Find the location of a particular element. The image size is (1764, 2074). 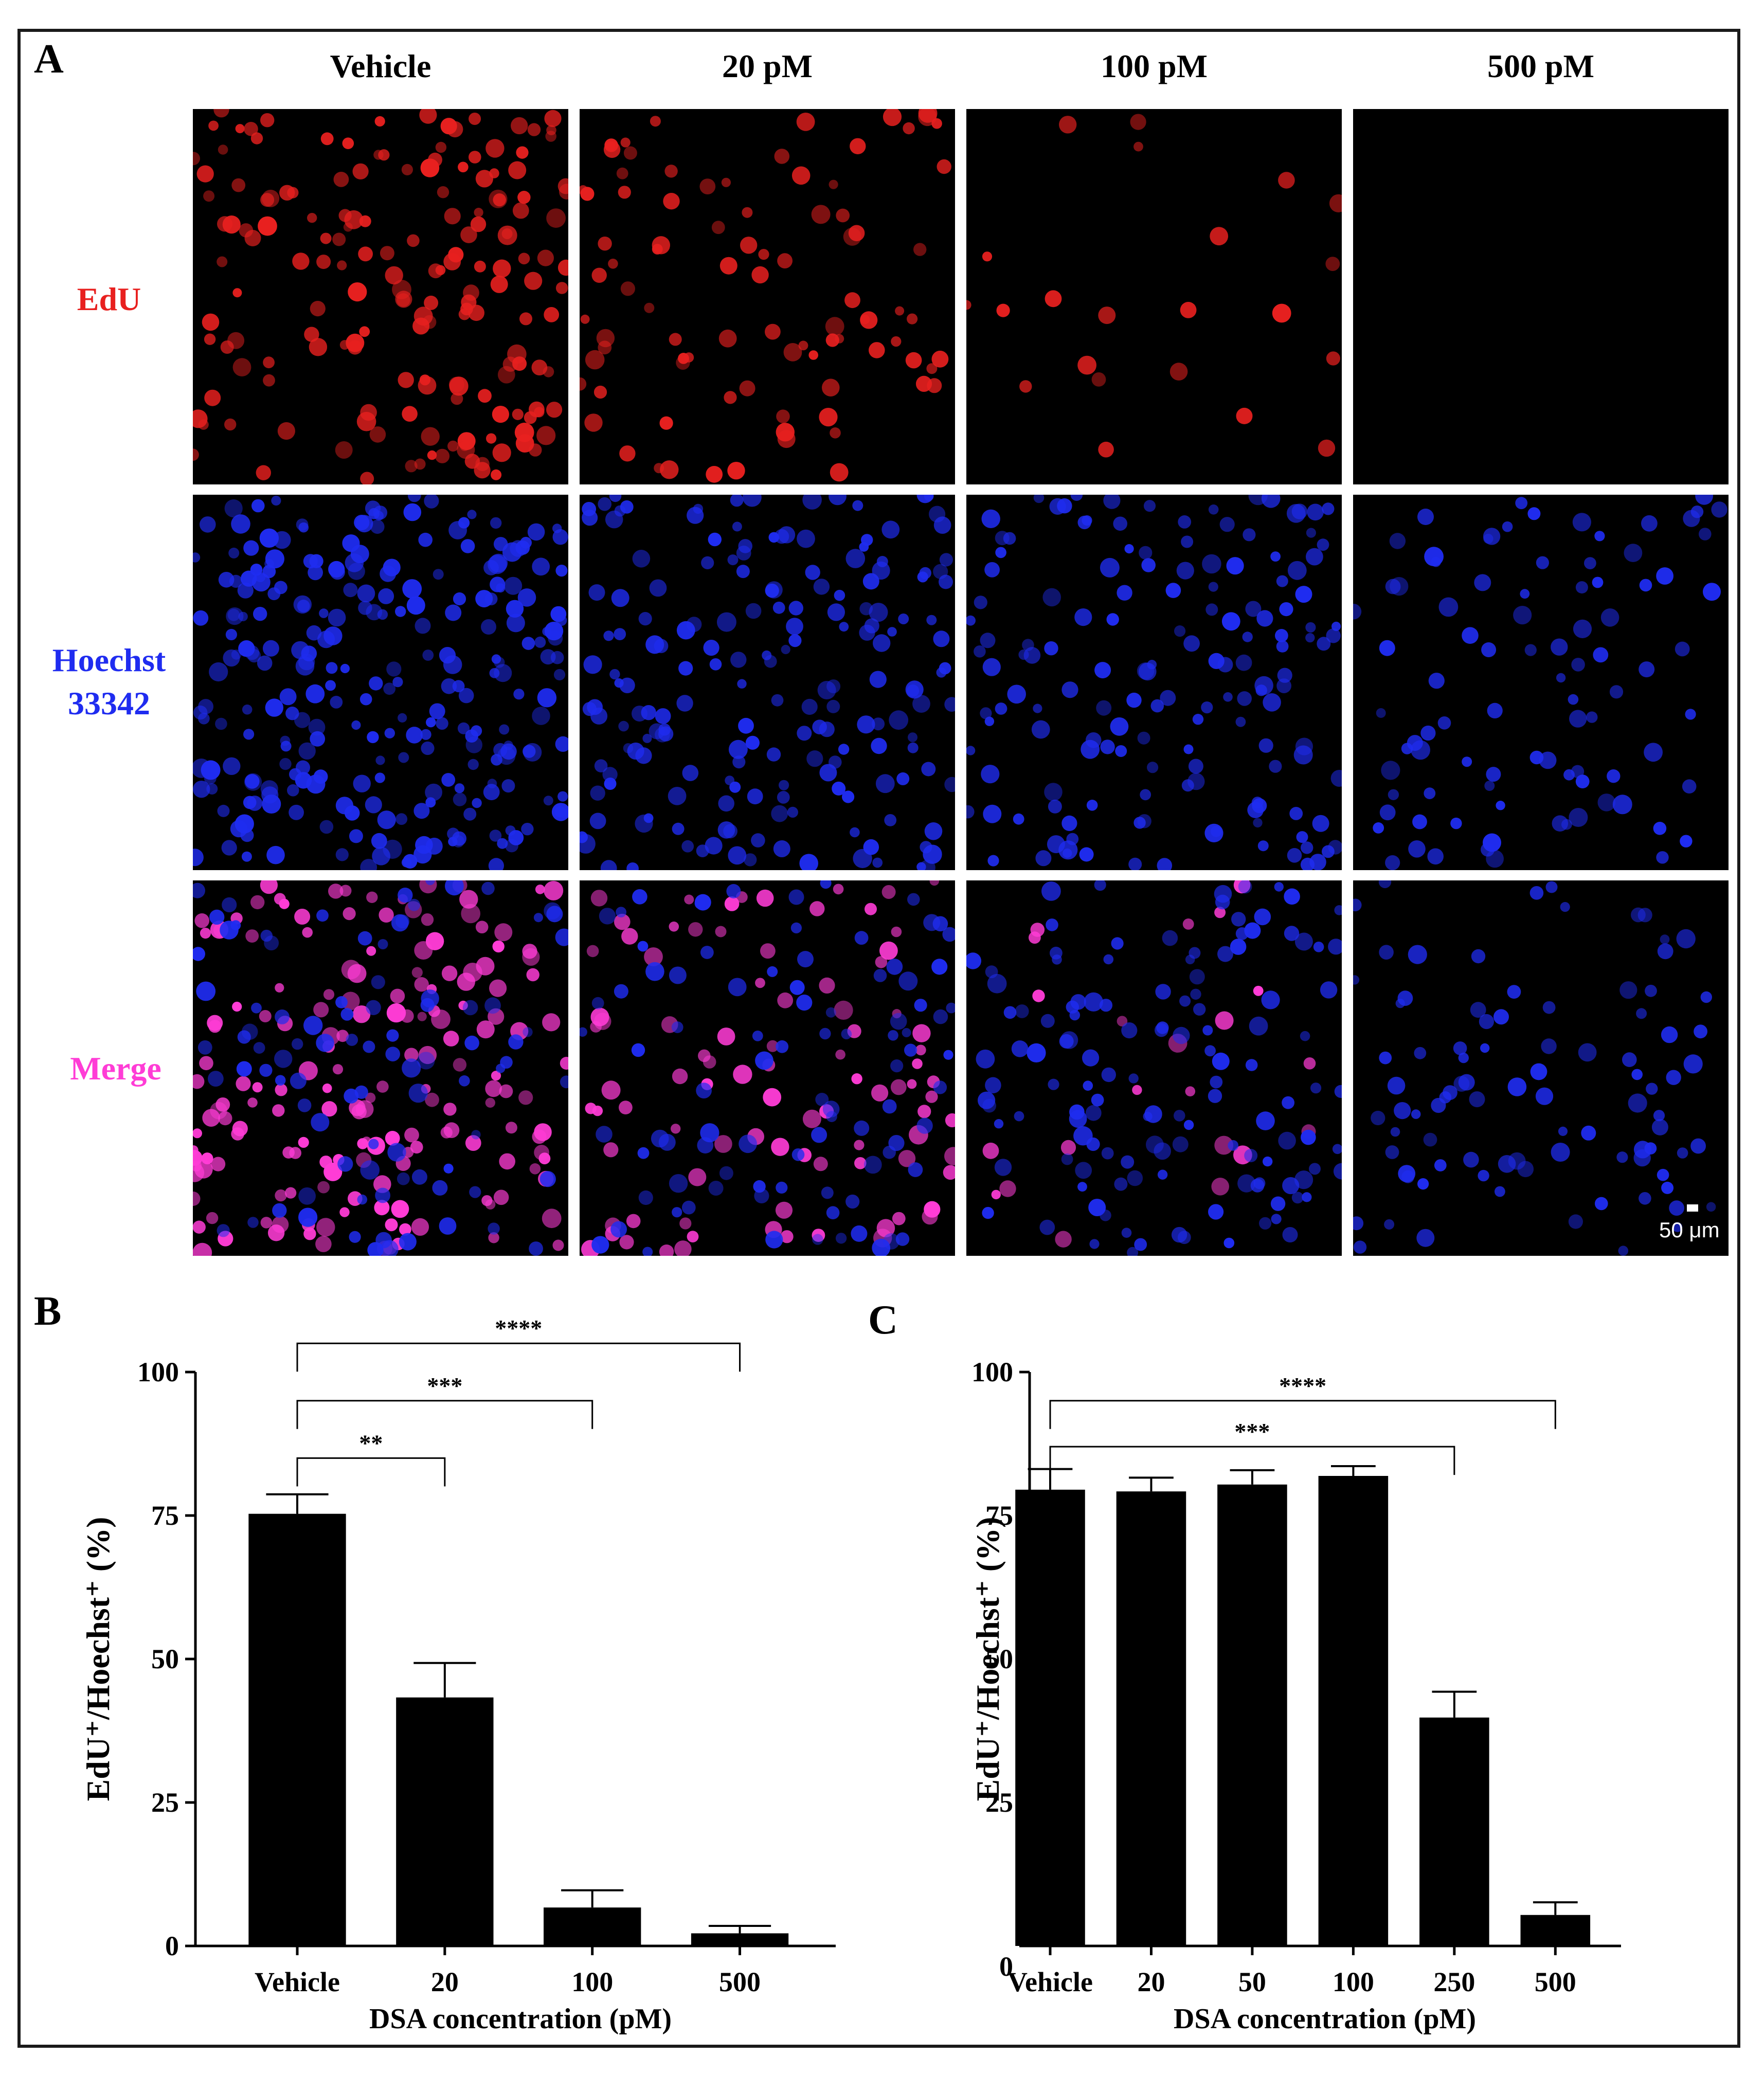

scale-bar is located at coordinates (1692, 1208).